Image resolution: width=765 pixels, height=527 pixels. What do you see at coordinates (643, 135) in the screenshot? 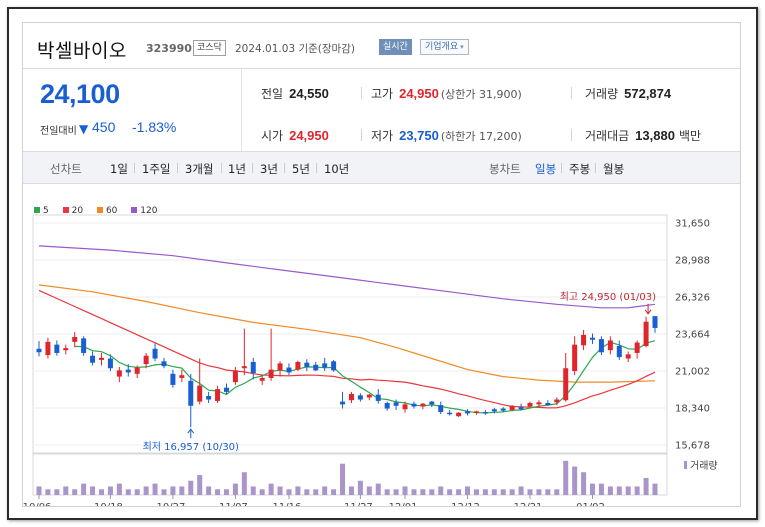
I see `stat-trade-value: 거래대금 13,880 백만` at bounding box center [643, 135].